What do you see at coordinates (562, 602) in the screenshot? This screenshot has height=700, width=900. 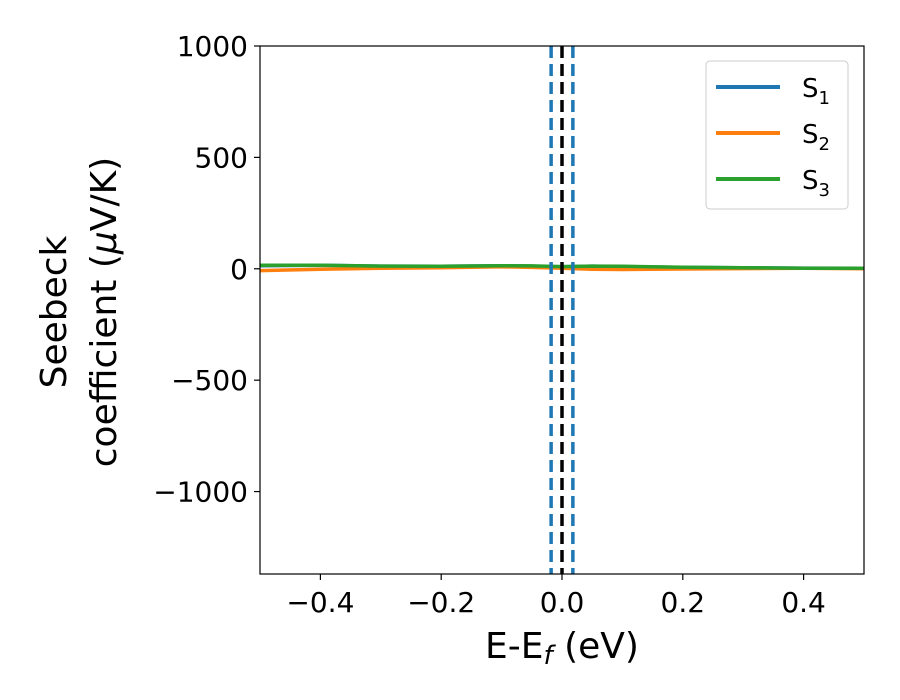 I see `x-tick-label: 0.0` at bounding box center [562, 602].